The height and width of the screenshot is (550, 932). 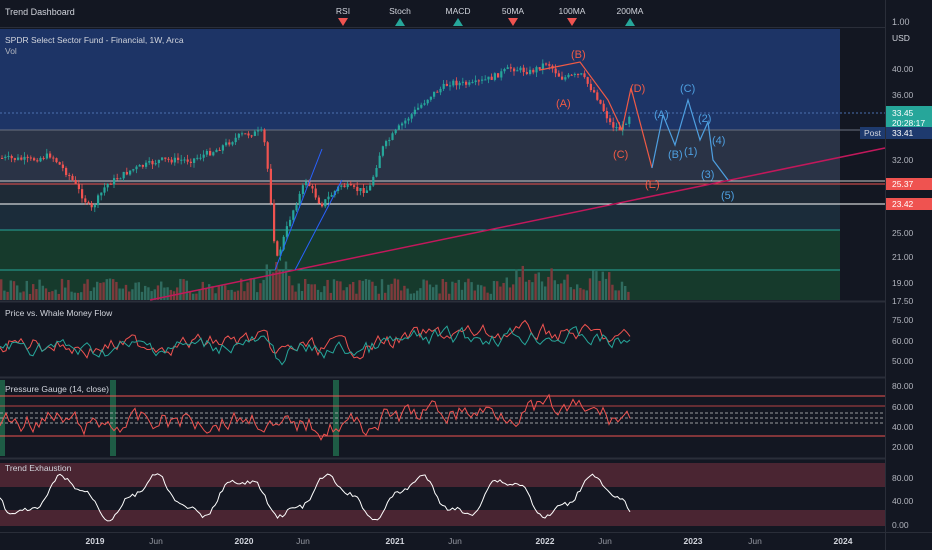 What do you see at coordinates (343, 22) in the screenshot?
I see `signal-down-icon` at bounding box center [343, 22].